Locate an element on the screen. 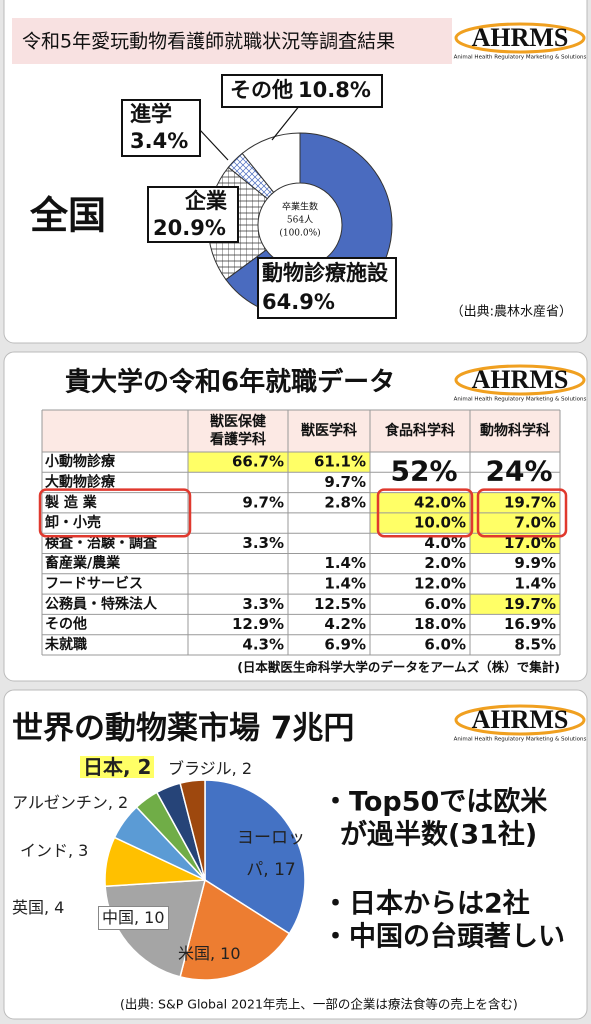 This screenshot has height=1024, width=591. cell: 61.1% is located at coordinates (340, 462).